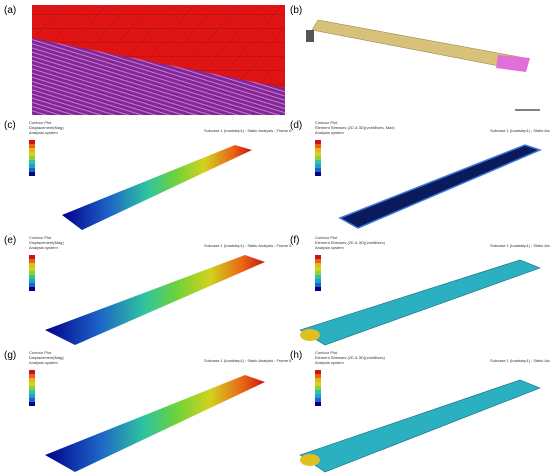 This screenshot has width=550, height=475. I want to click on panel-label: (a), so click(10, 10).